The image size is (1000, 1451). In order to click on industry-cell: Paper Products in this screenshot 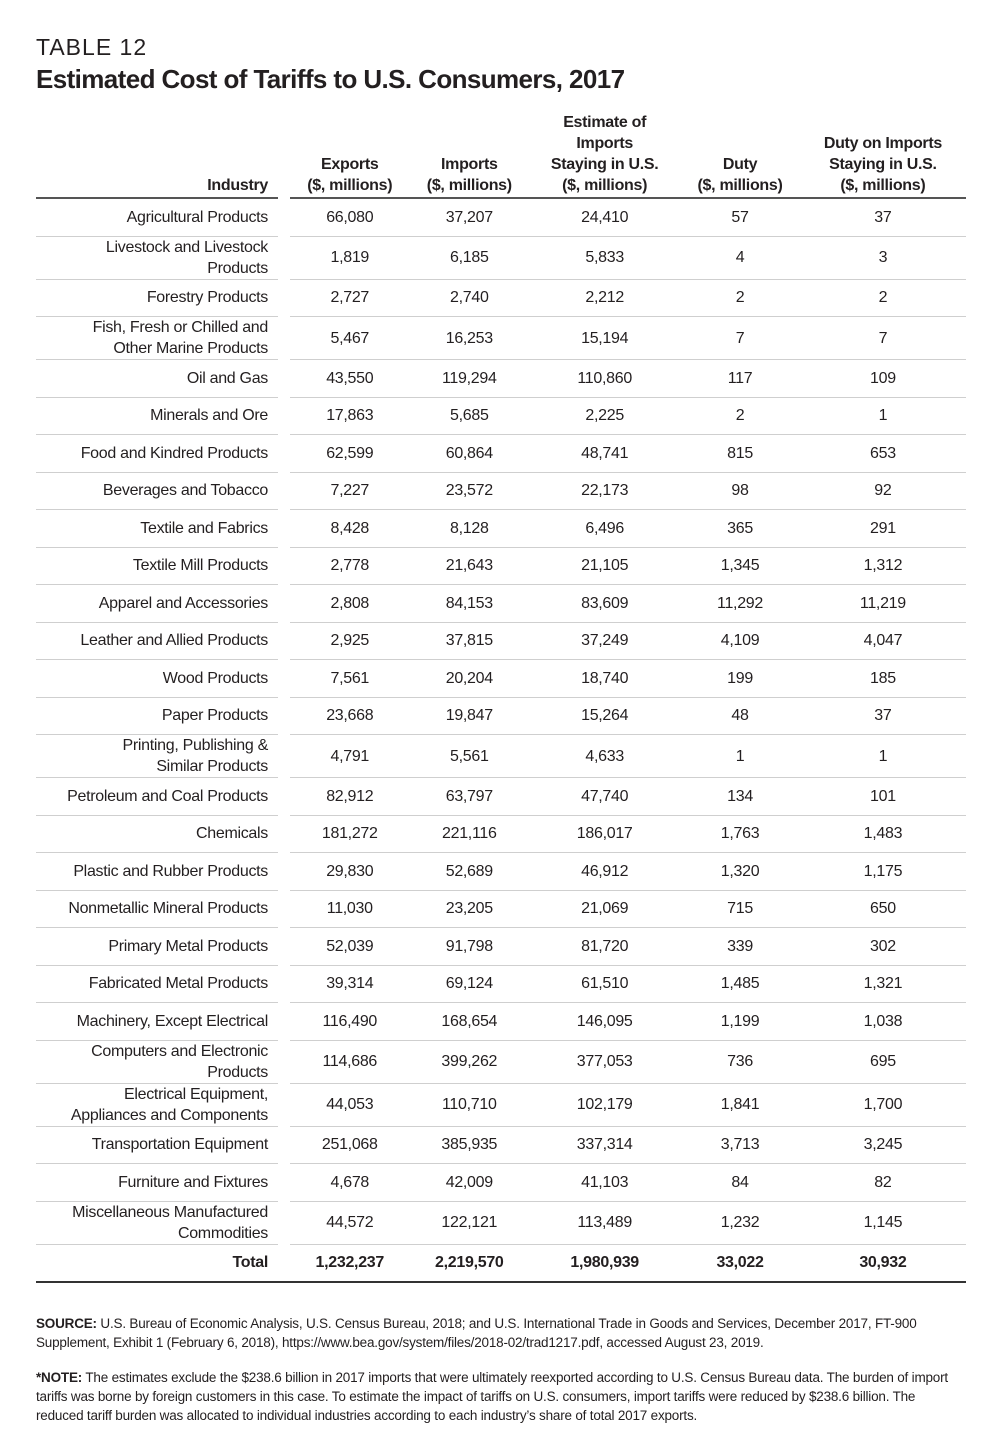, I will do `click(157, 716)`.